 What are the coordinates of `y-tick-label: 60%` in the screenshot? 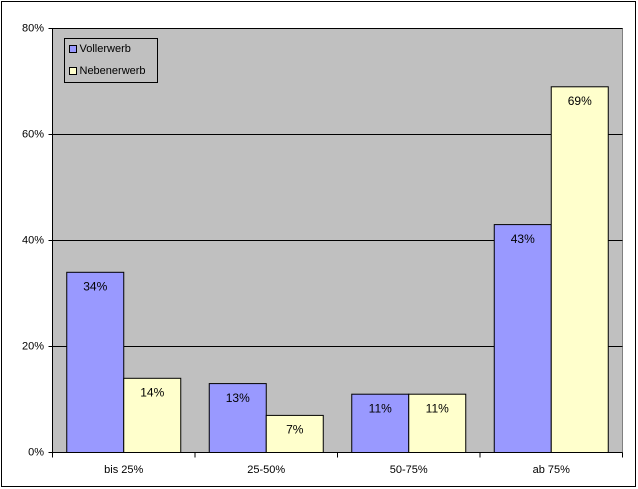 It's located at (33, 134).